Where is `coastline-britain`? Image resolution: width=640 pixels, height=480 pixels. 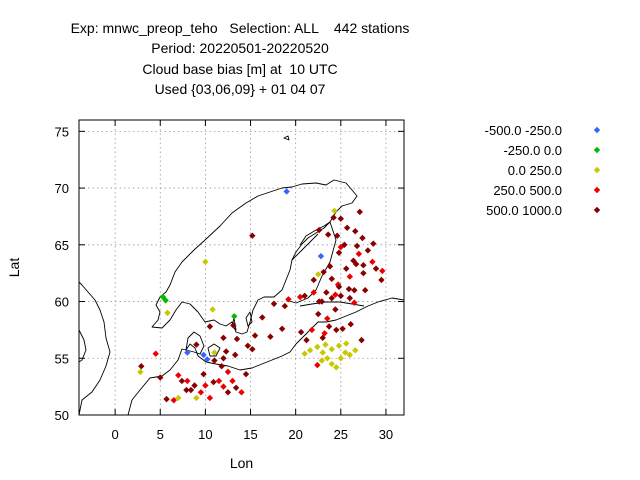 coastline-britain is located at coordinates (94, 348).